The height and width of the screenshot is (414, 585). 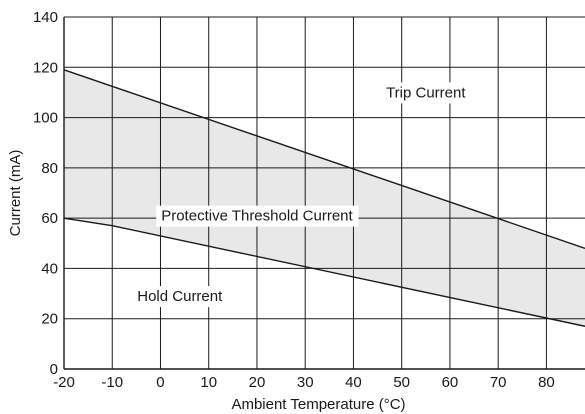 What do you see at coordinates (45, 17) in the screenshot?
I see `y-tick-label: 140` at bounding box center [45, 17].